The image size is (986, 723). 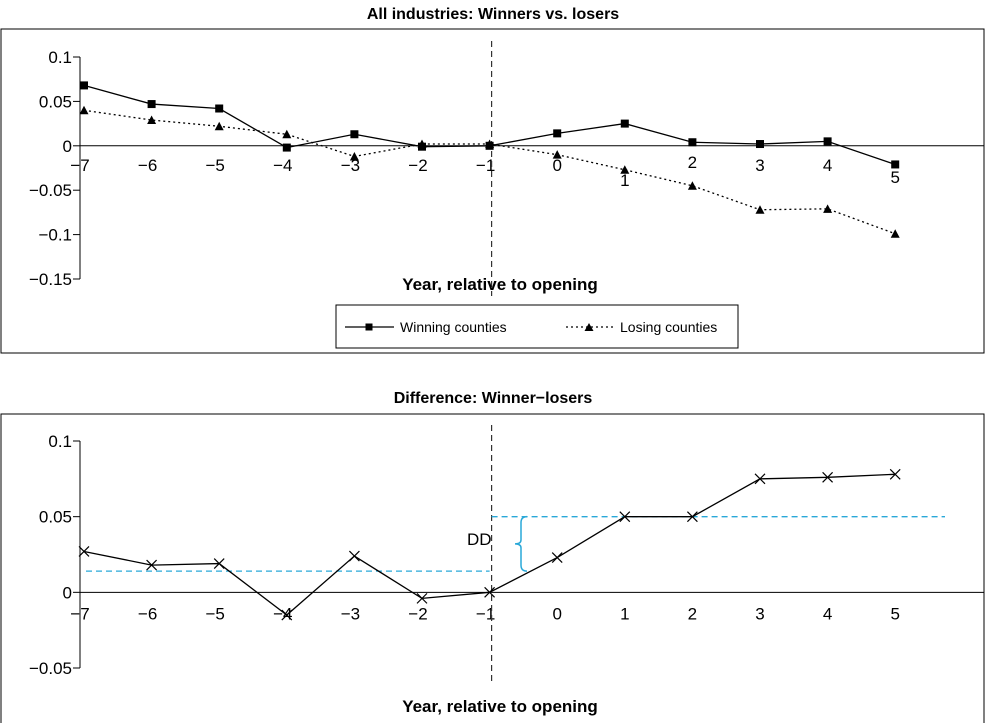 I want to click on top-chart-title: All industries: Winners vs. losers, so click(x=493, y=14).